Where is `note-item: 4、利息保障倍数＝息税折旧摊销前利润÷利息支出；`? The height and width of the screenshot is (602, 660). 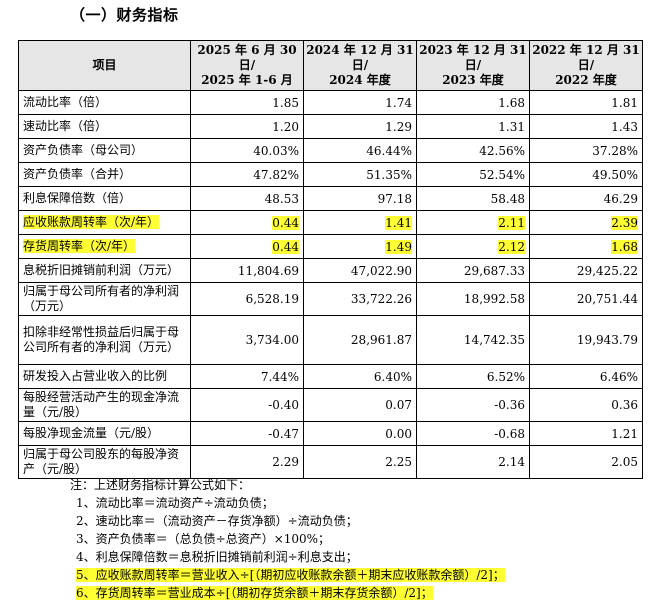 note-item: 4、利息保障倍数＝息税折旧摊销前利润÷利息支出； is located at coordinates (217, 557).